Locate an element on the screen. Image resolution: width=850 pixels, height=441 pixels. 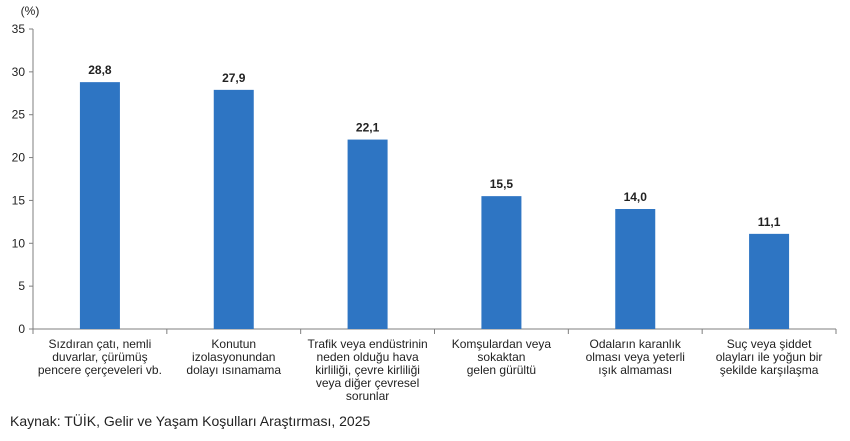
y-tick-label: 5 is located at coordinates (21, 286).